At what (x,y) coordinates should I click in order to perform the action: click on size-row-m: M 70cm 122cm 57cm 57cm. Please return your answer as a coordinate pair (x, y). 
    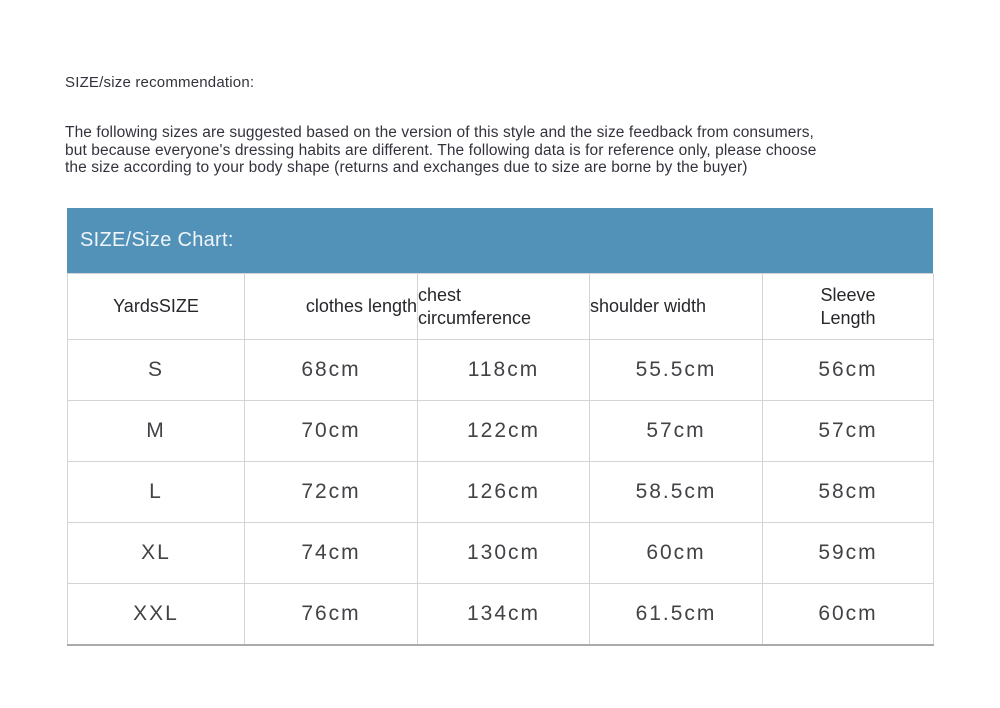
    Looking at the image, I should click on (500, 431).